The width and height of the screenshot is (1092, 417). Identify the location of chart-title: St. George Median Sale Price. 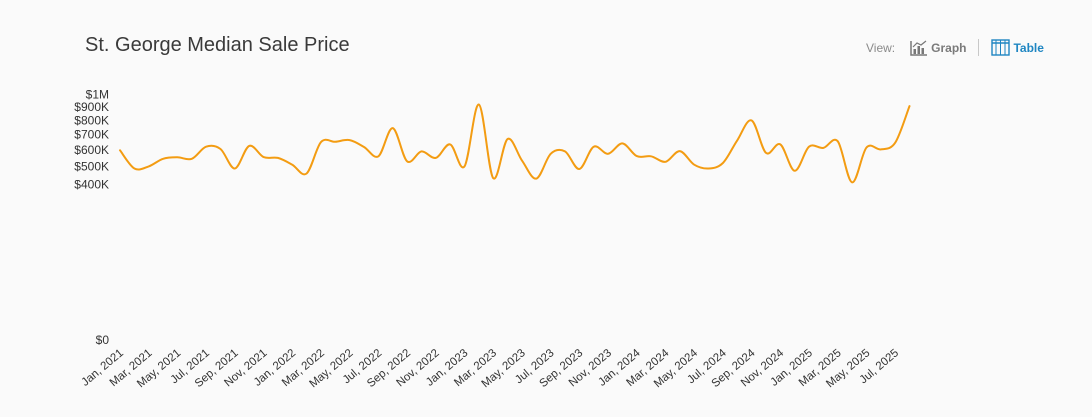
(217, 45).